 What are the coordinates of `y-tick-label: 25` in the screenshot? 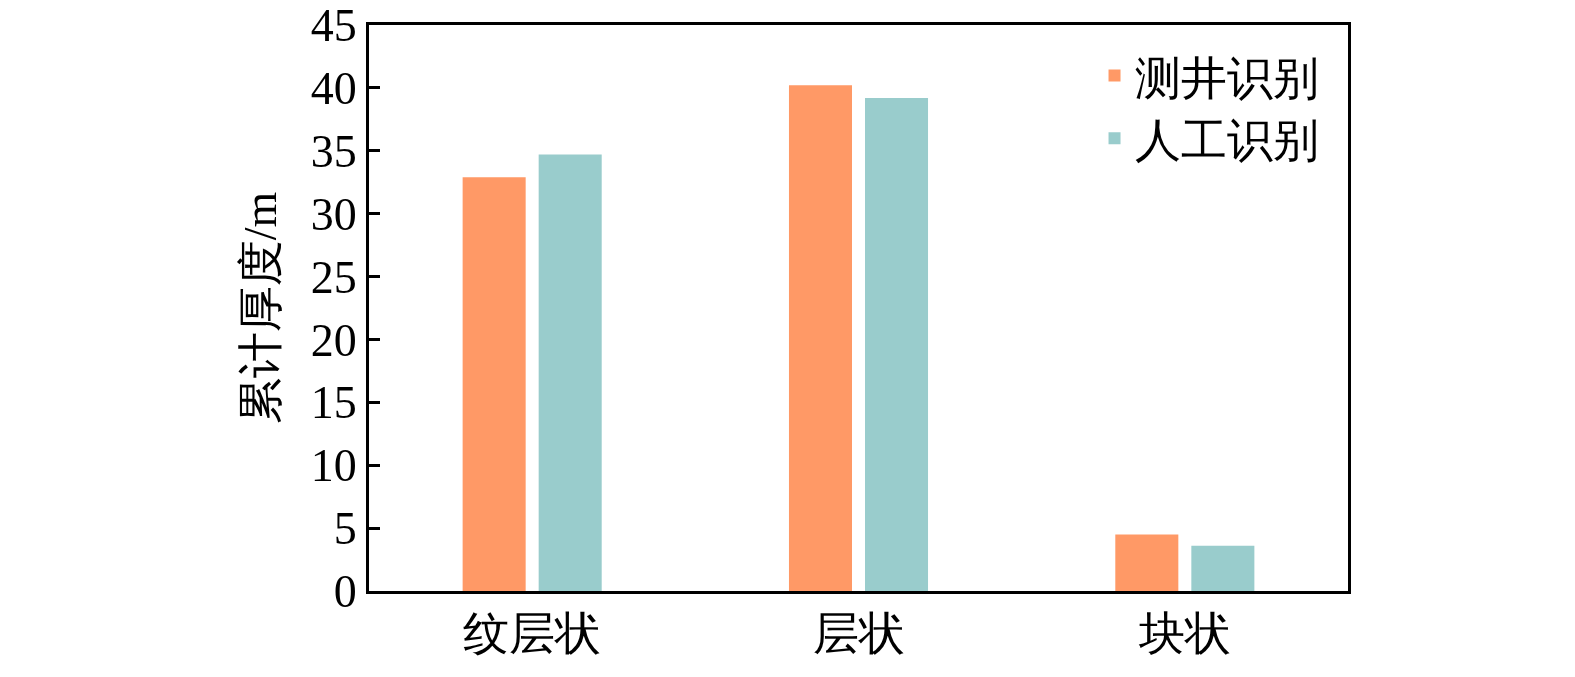 It's located at (333, 277).